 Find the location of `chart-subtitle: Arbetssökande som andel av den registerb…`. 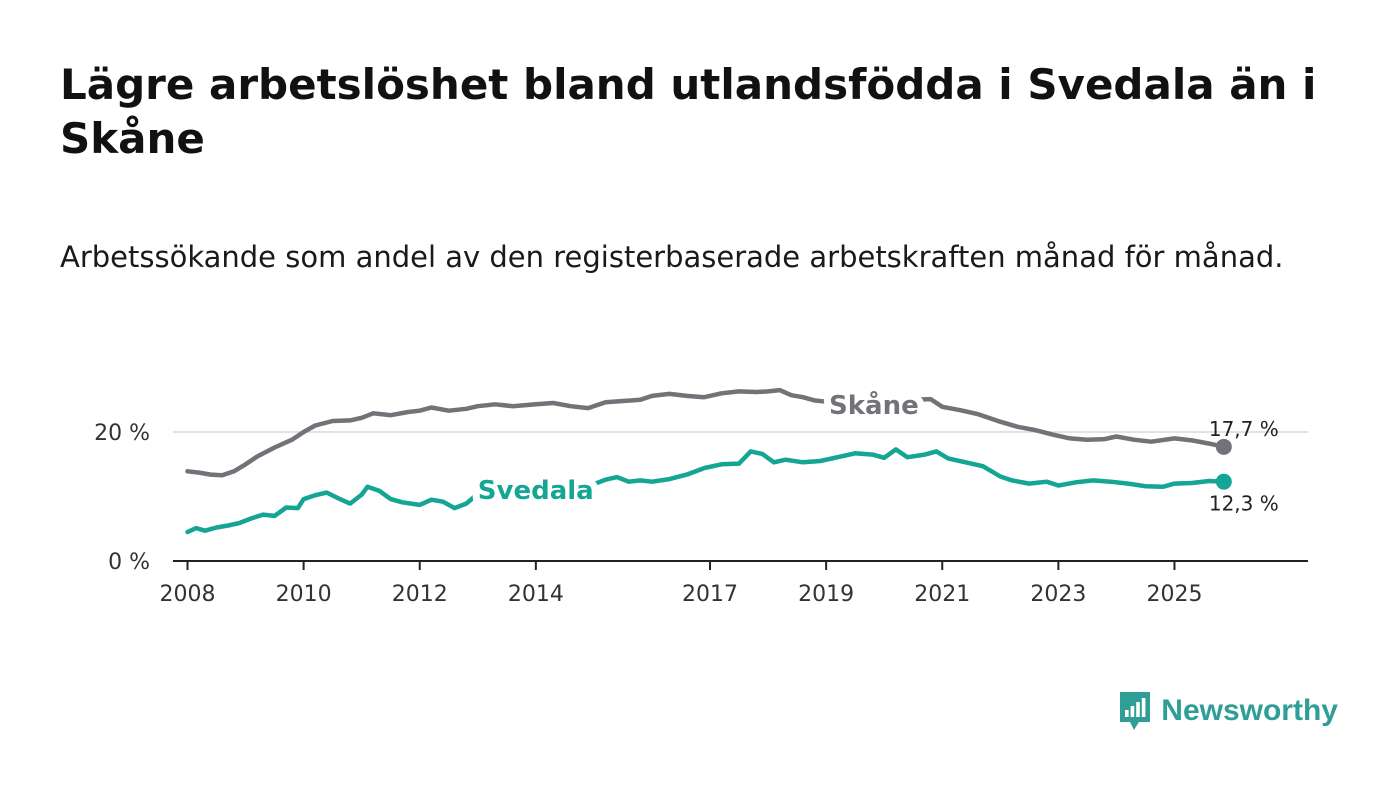

chart-subtitle: Arbetssökande som andel av den registerb… is located at coordinates (672, 257).